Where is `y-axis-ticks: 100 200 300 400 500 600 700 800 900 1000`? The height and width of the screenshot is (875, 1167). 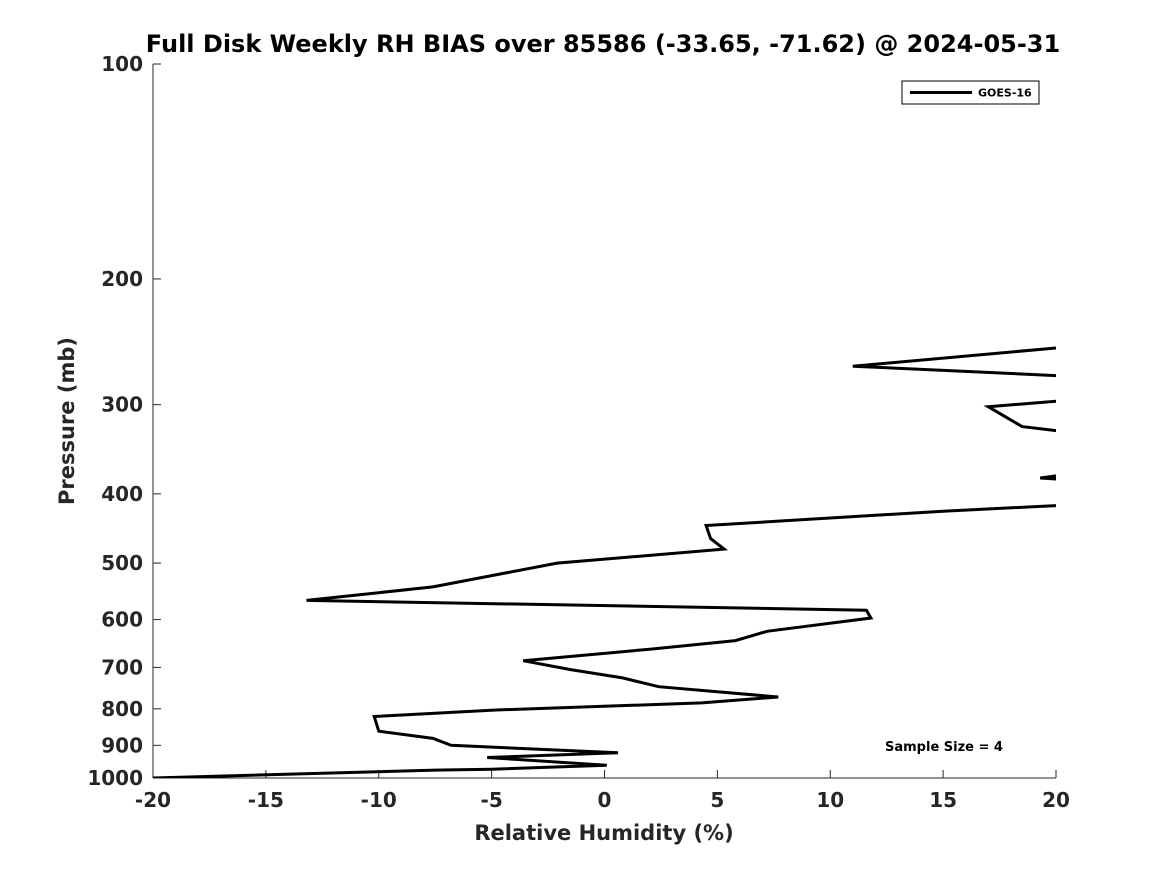
y-axis-ticks: 100 200 300 400 500 600 700 800 900 1000 is located at coordinates (124, 421).